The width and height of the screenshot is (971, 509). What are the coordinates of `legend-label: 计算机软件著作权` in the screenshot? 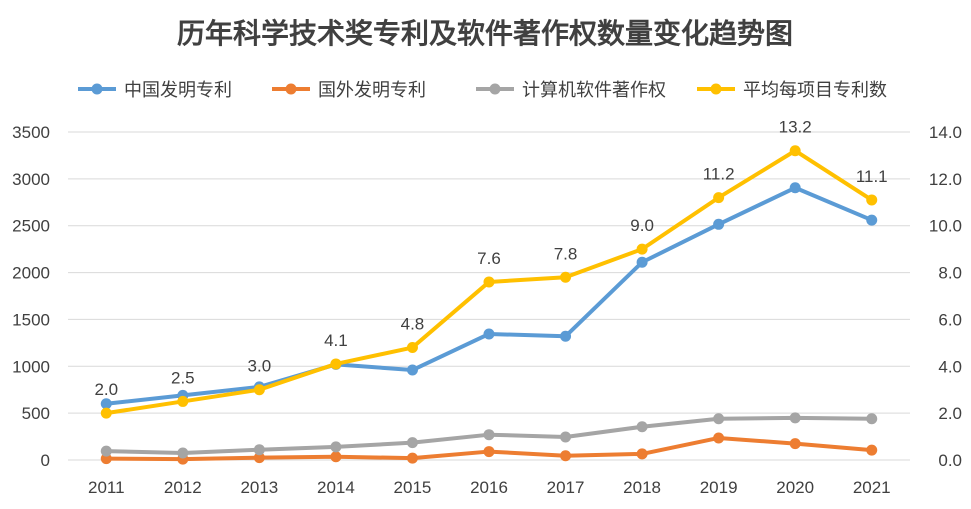 It's located at (594, 90).